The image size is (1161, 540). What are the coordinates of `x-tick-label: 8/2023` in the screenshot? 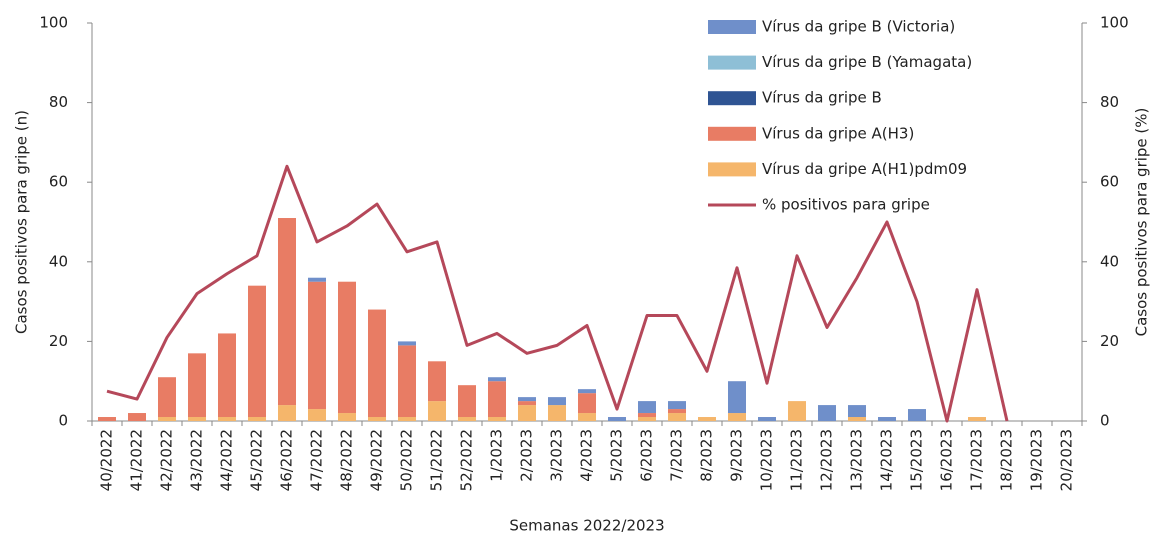 It's located at (707, 455).